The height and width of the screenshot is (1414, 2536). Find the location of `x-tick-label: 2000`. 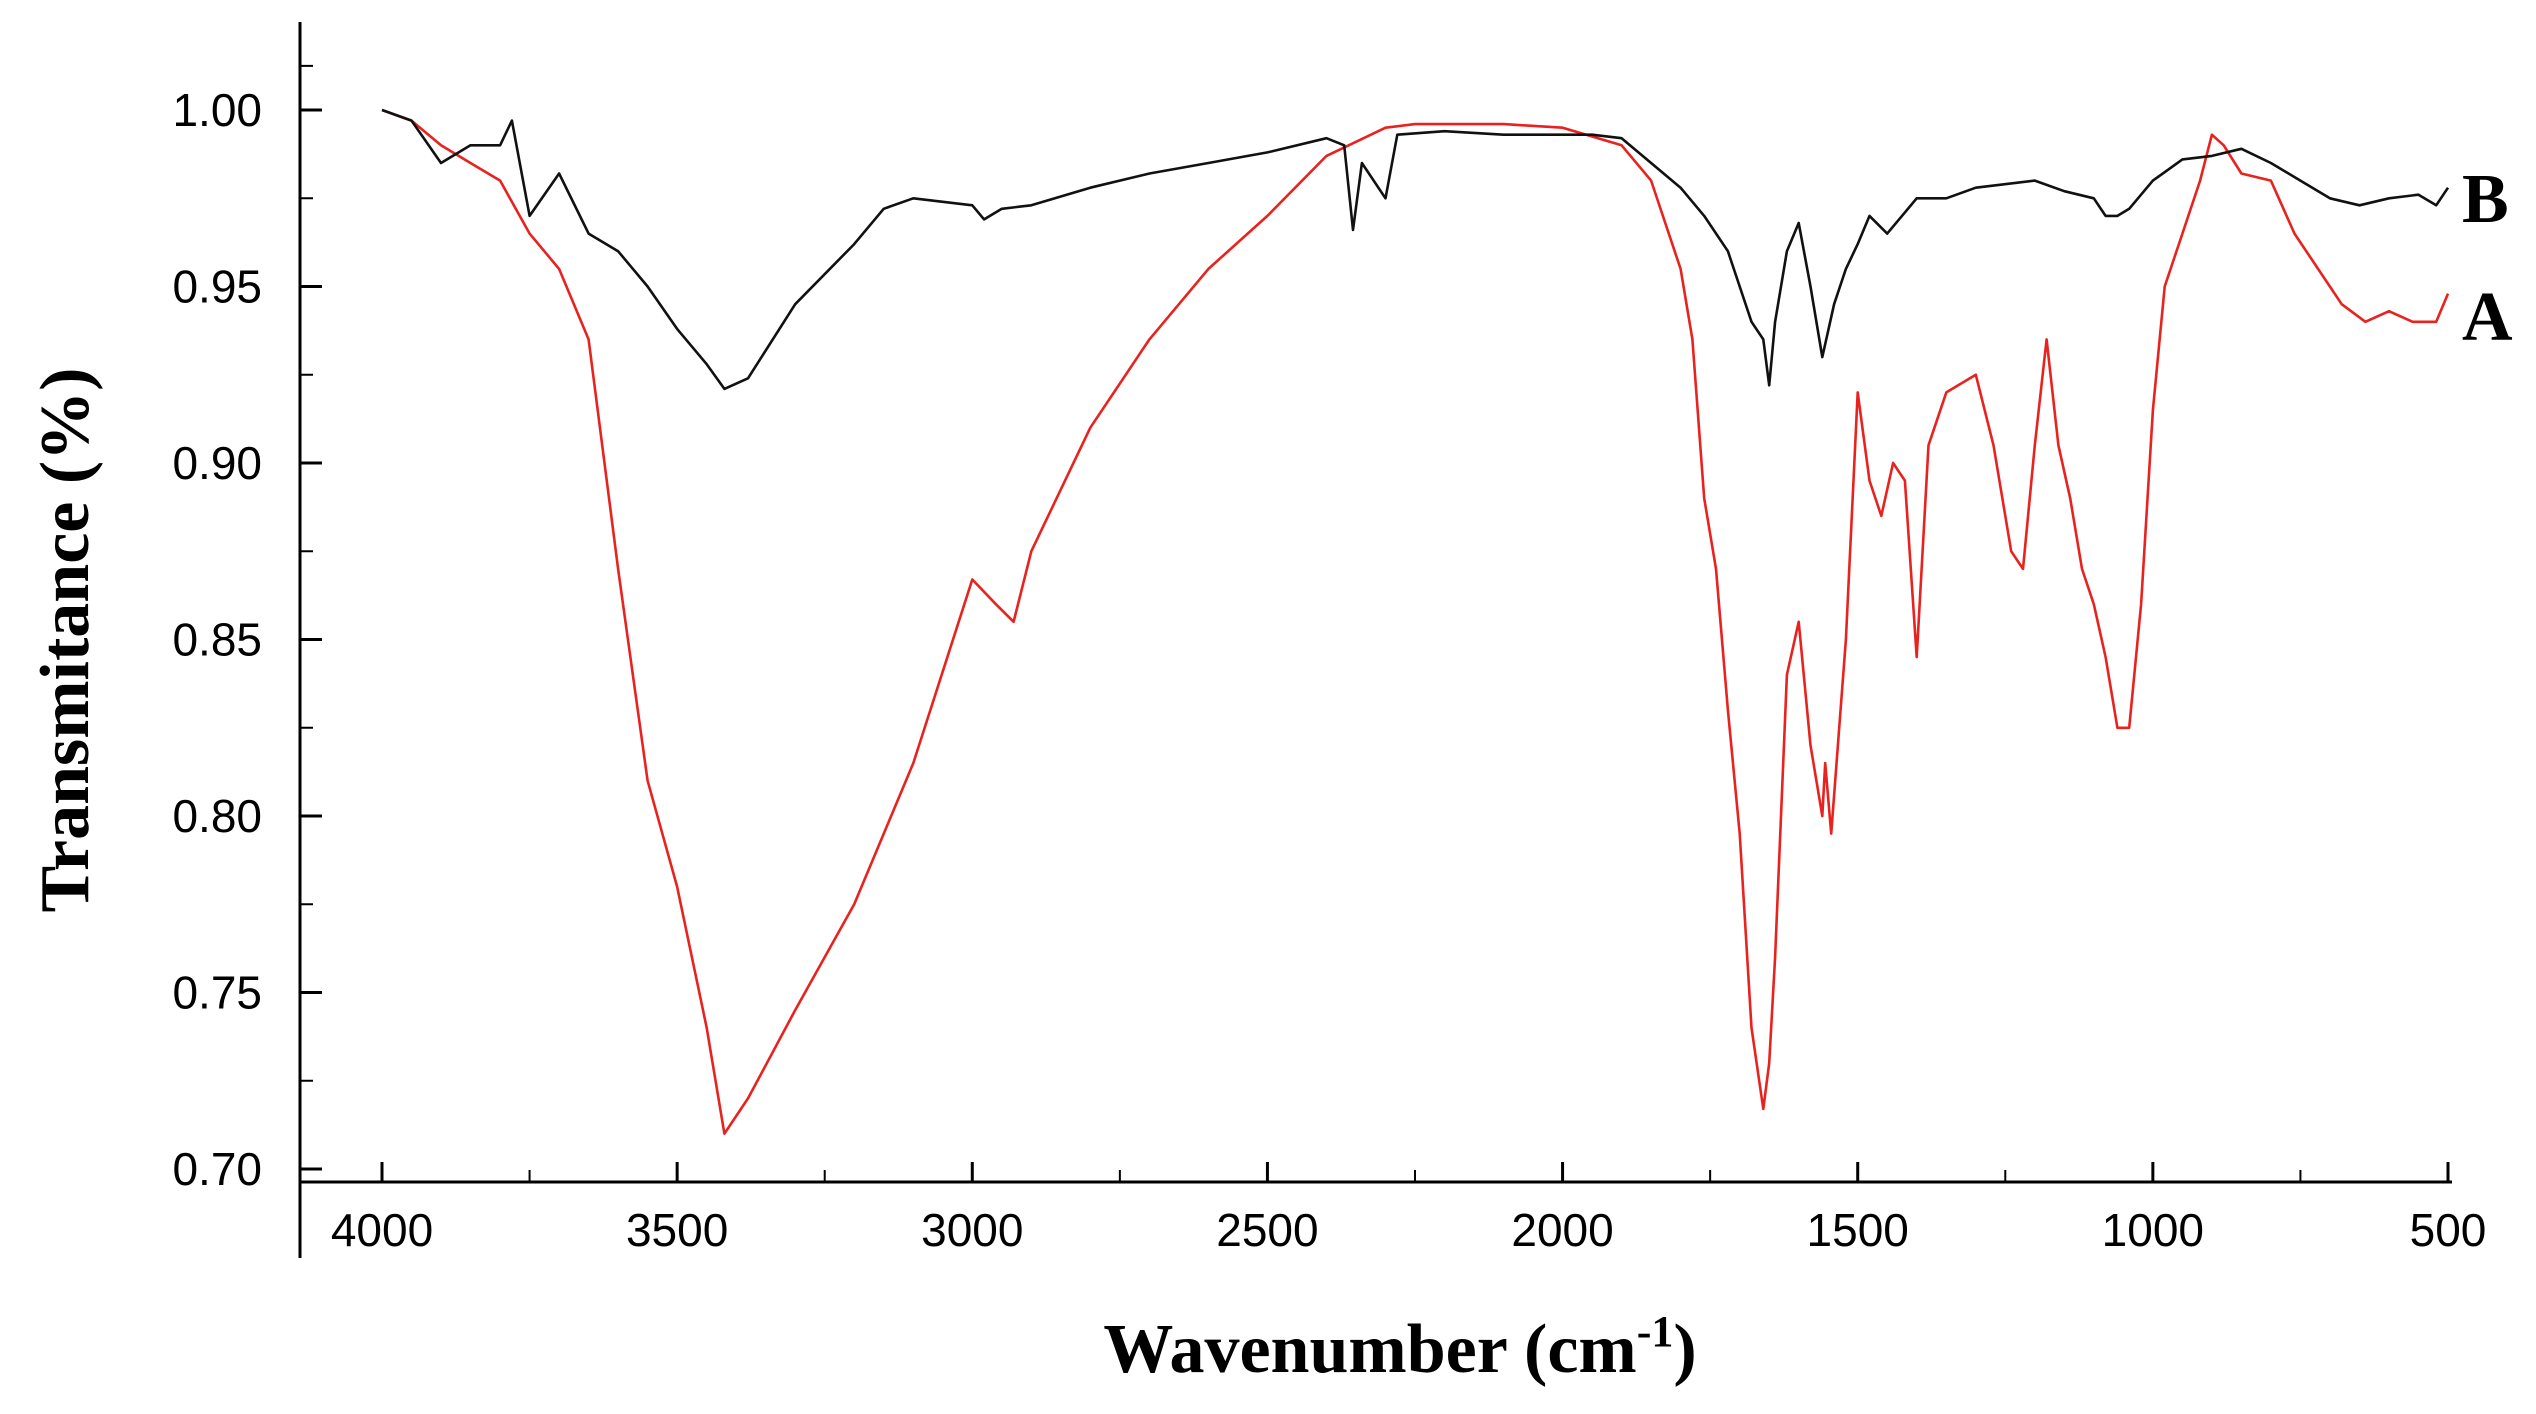

x-tick-label: 2000 is located at coordinates (1562, 1230).